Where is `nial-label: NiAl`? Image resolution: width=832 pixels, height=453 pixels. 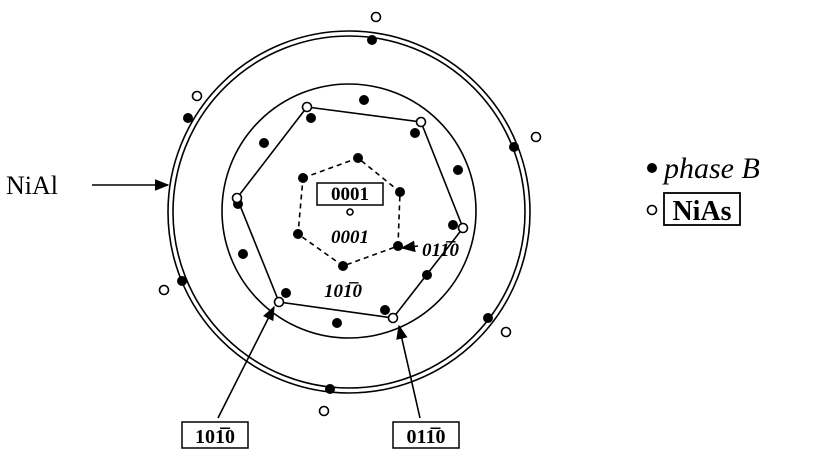 nial-label: NiAl is located at coordinates (32, 185).